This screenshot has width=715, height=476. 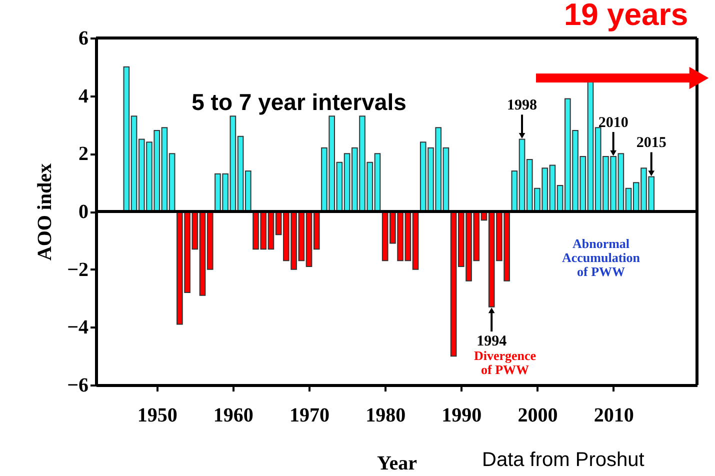 I want to click on y-tick-label: 6, so click(x=83, y=39).